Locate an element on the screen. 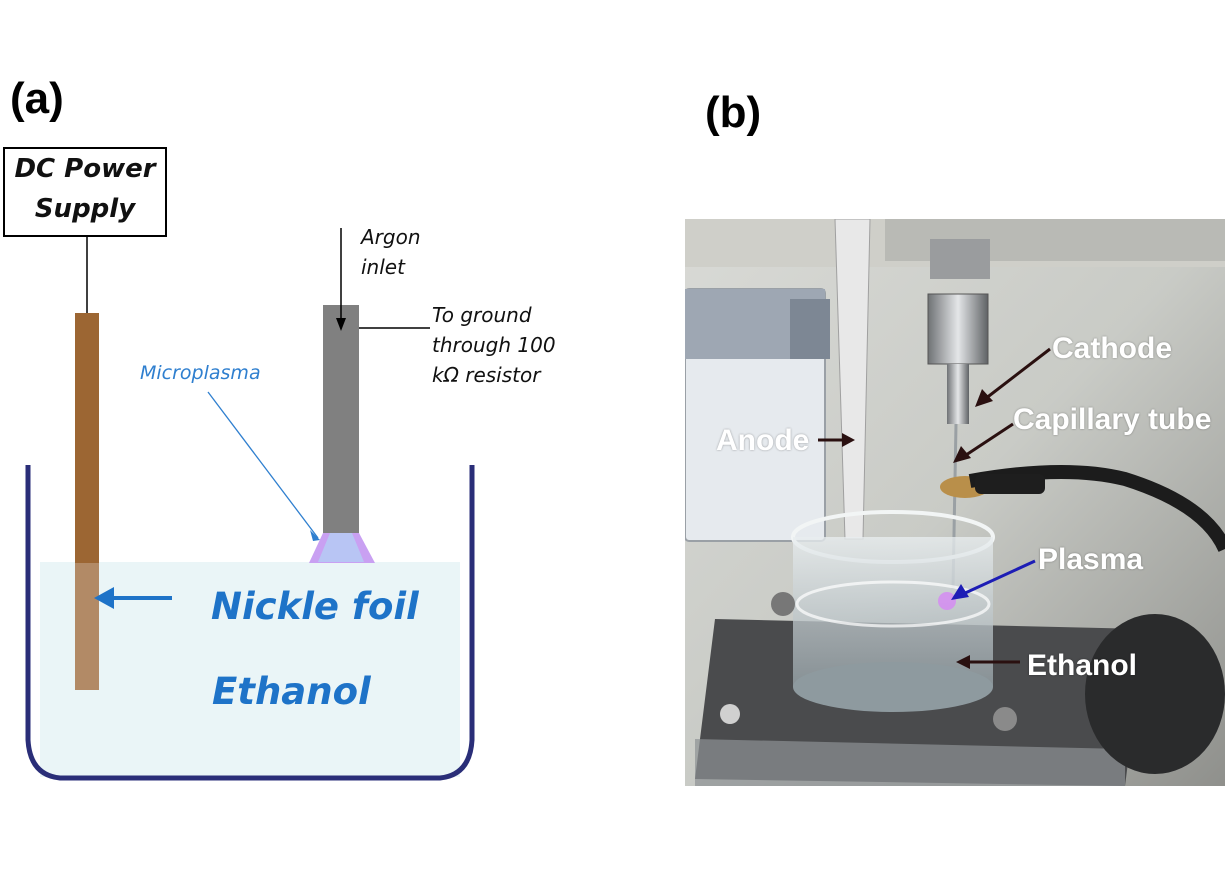 The width and height of the screenshot is (1225, 886). clip-cable is located at coordinates (1096, 508).